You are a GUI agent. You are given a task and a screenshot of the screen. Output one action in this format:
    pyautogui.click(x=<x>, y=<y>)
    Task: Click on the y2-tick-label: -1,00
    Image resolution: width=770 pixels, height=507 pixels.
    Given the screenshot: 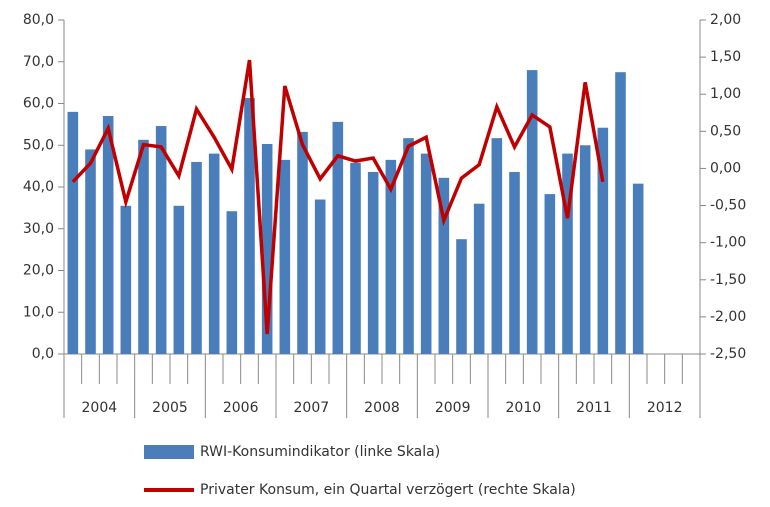 What is the action you would take?
    pyautogui.click(x=728, y=243)
    